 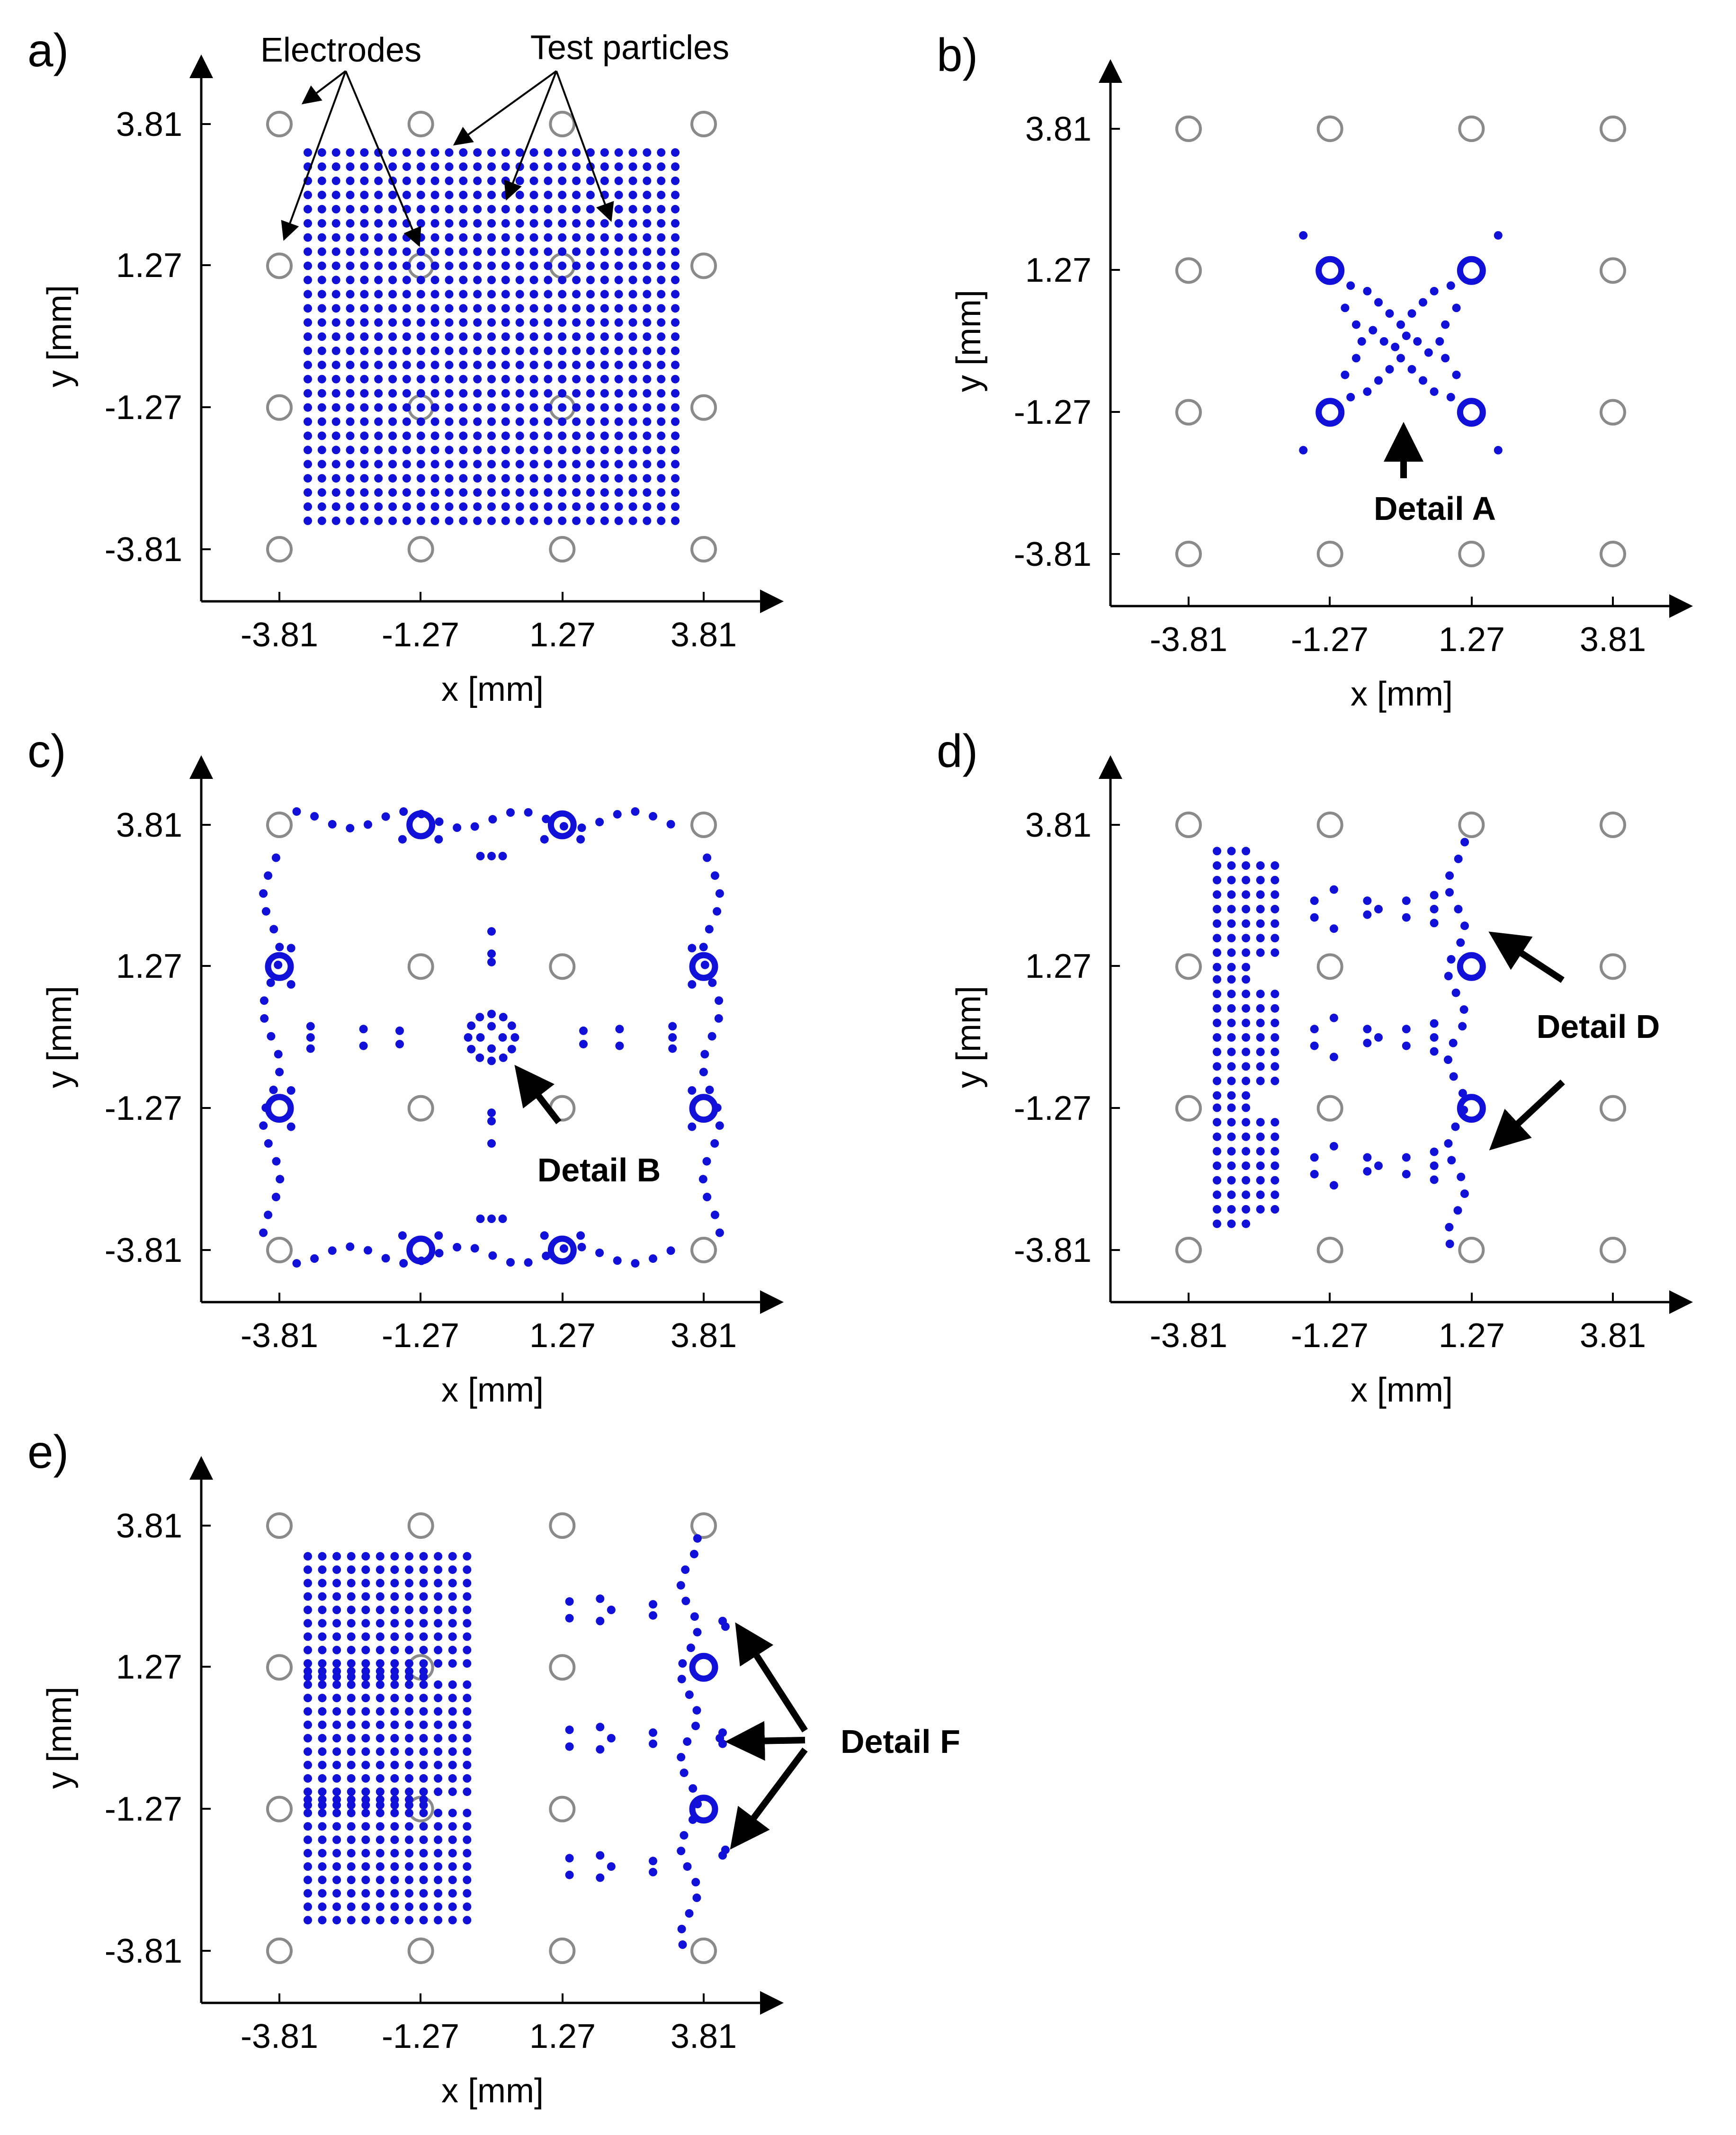 What do you see at coordinates (530, 136) in the screenshot?
I see `particles-arrow` at bounding box center [530, 136].